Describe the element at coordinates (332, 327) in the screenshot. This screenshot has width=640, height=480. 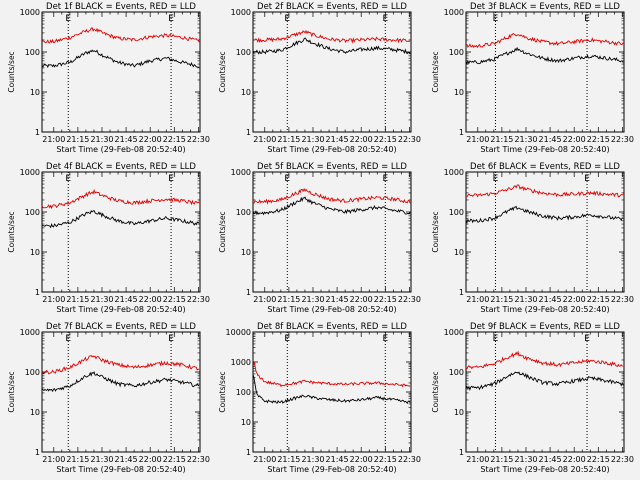
I see `panel-title: Det 8f BLACK = Events, RED = LLD` at that location.